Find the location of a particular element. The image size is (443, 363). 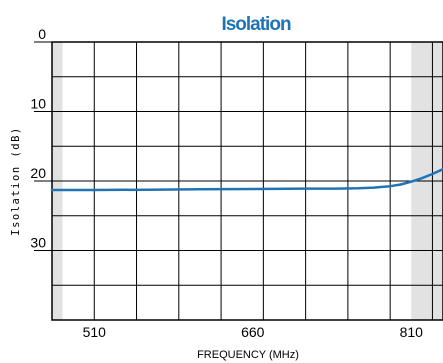

x-tick-labels: 510 660 810 is located at coordinates (253, 332).